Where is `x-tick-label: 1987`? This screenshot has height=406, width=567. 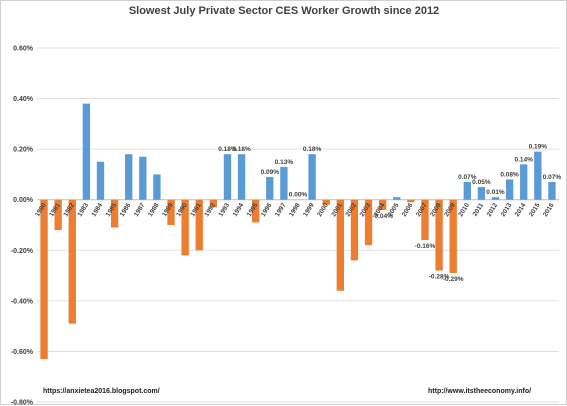
x-tick-label: 1987 is located at coordinates (140, 210).